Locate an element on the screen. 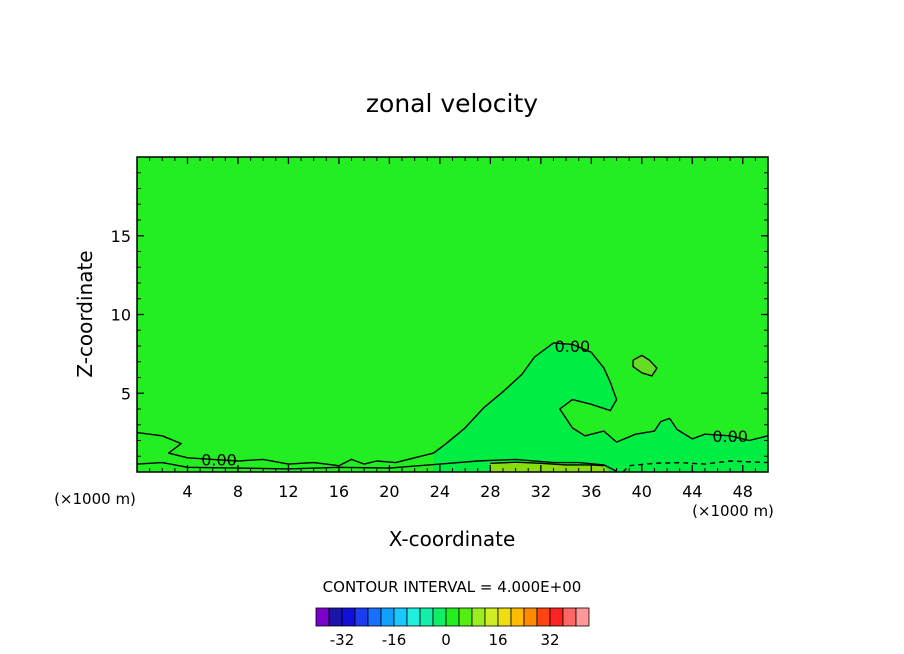 The width and height of the screenshot is (904, 654). contour-label-2: 0.00 is located at coordinates (219, 459).